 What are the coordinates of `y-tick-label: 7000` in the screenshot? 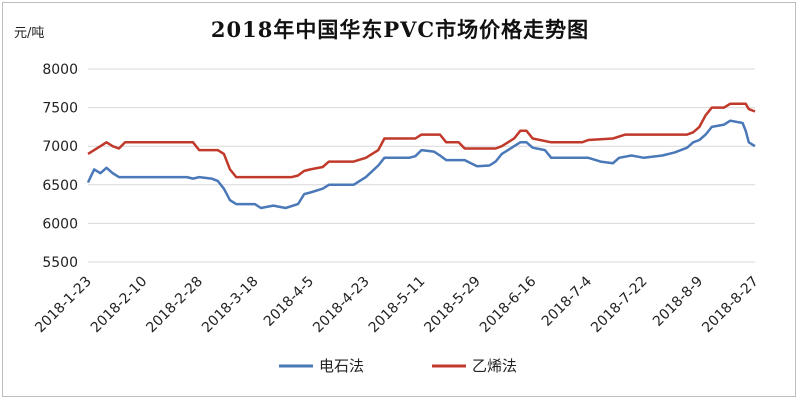 It's located at (60, 147).